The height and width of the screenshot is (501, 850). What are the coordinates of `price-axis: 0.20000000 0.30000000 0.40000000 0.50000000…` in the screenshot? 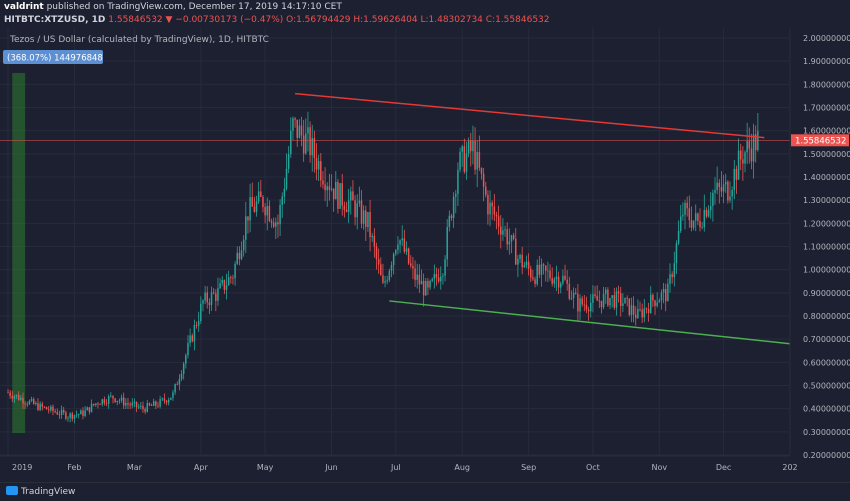 It's located at (826, 247).